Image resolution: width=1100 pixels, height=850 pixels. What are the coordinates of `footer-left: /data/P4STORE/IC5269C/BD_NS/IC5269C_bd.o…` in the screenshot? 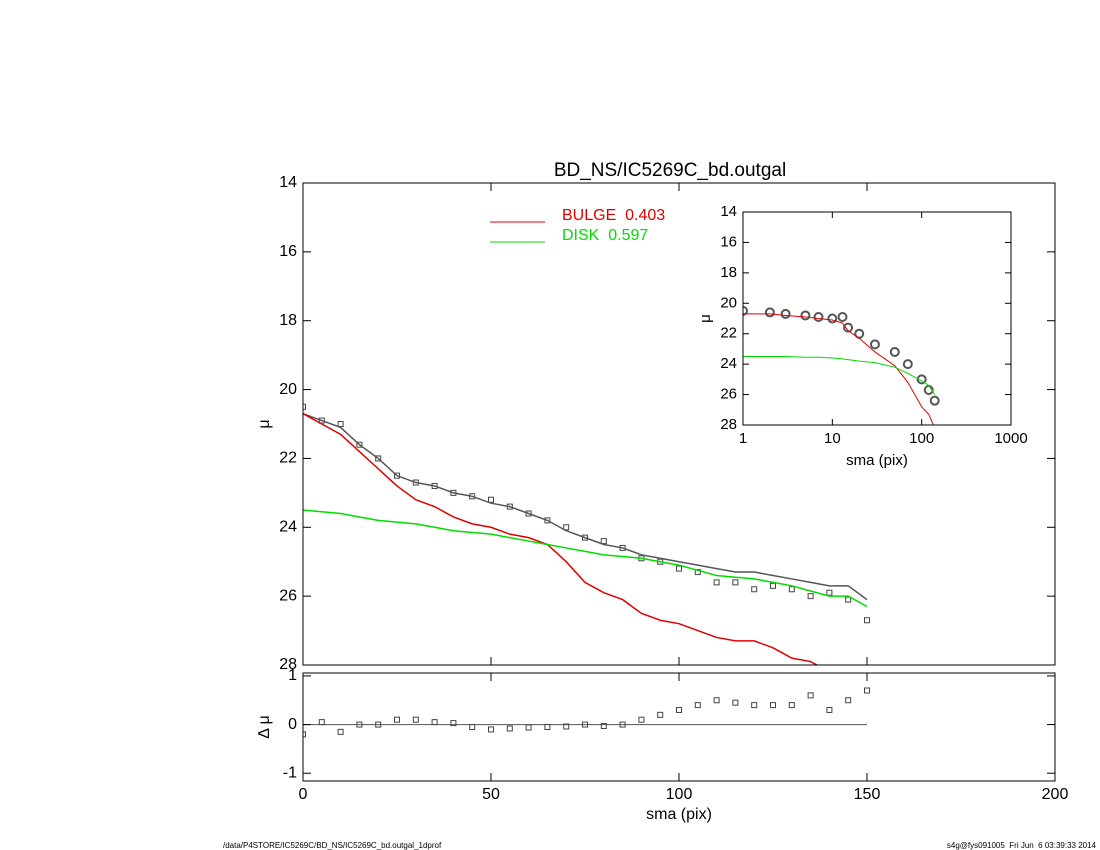 It's located at (332, 845).